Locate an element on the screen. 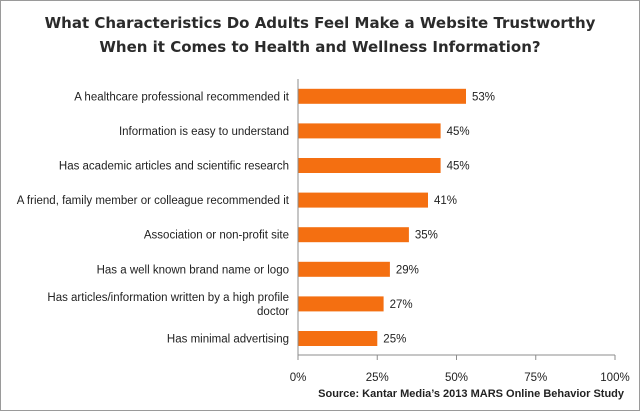  category-label: A healthcare professional recommended it is located at coordinates (182, 97).